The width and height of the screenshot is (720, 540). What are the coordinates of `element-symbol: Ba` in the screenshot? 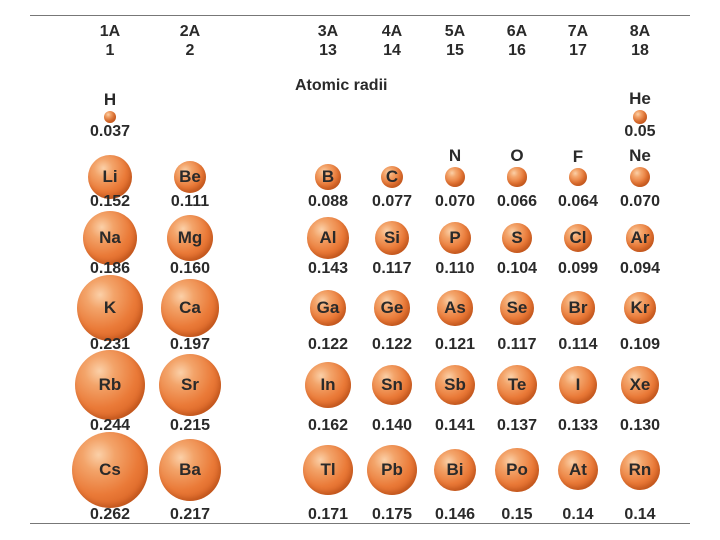 It's located at (190, 469).